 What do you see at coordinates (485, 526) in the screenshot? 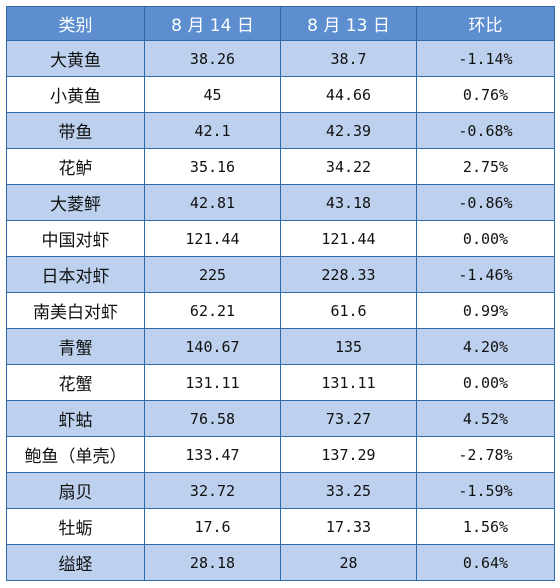
I see `cell-change: 1.56%` at bounding box center [485, 526].